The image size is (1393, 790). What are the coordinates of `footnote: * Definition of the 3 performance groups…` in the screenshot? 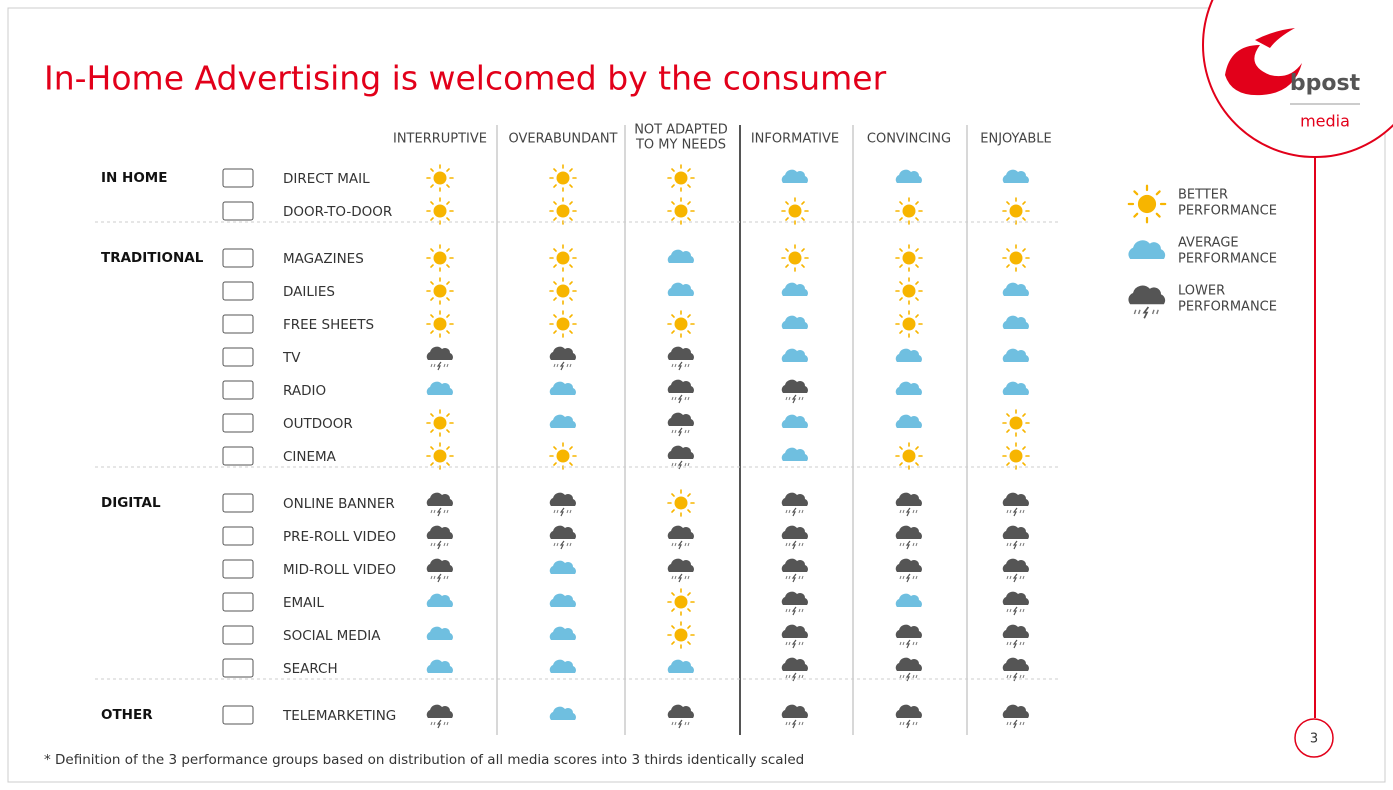 It's located at (424, 760).